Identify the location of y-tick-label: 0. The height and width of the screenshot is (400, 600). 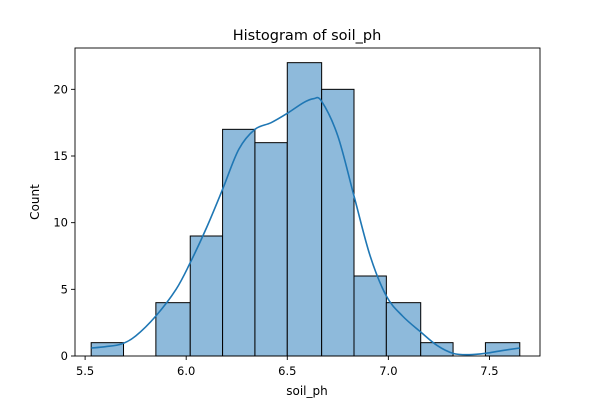
(64, 356).